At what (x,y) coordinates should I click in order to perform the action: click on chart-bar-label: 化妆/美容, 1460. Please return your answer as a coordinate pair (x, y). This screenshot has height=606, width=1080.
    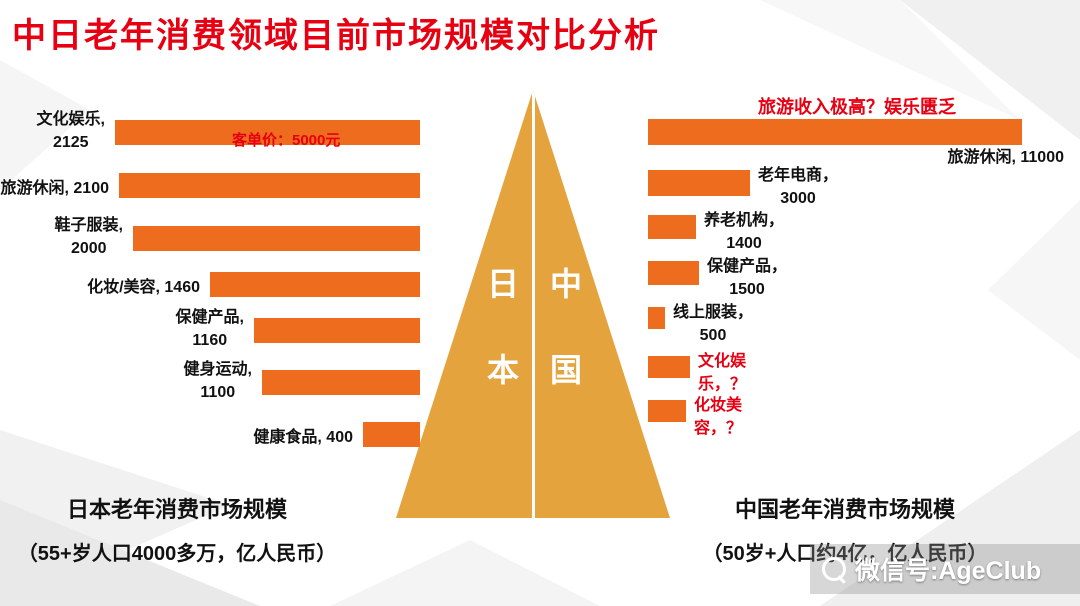
    Looking at the image, I should click on (143, 287).